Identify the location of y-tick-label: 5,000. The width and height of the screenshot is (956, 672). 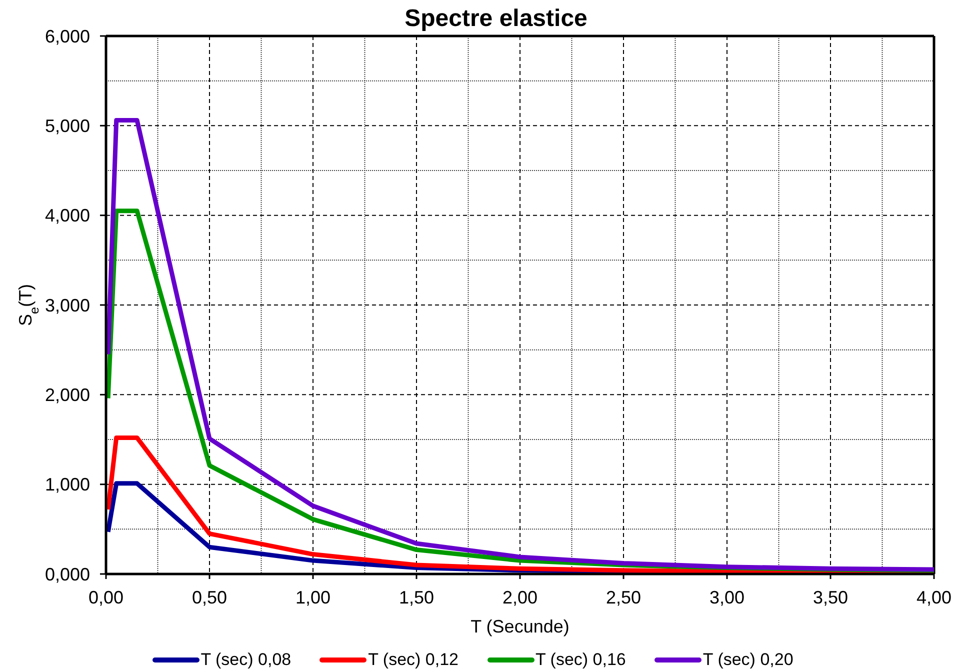
(67, 126).